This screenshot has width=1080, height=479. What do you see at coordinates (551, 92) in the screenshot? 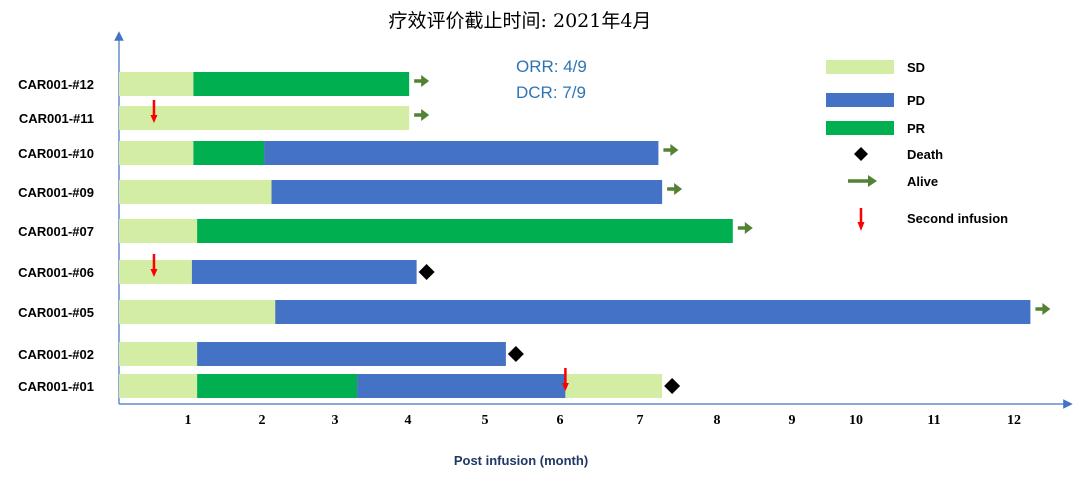
I see `dcr-annotation: DCR: 7/9` at bounding box center [551, 92].